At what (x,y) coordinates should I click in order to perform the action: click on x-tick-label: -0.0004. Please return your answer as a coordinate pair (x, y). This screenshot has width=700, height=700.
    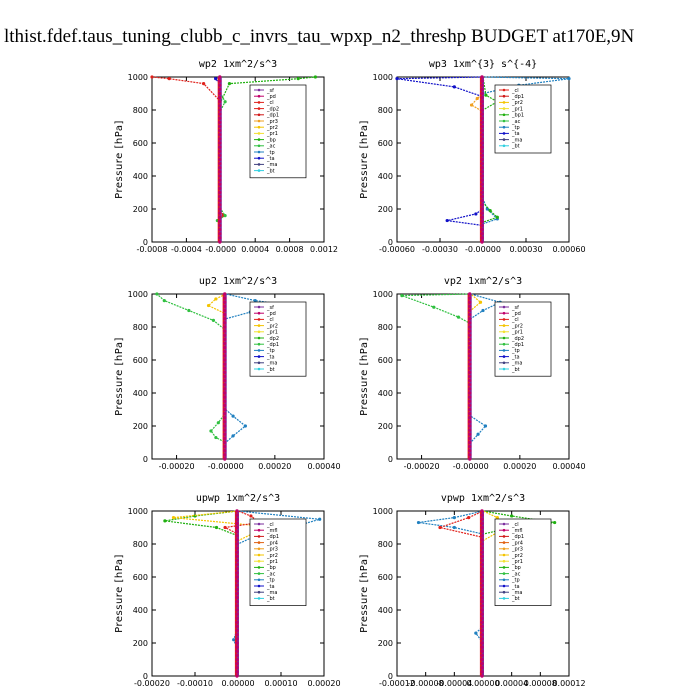
    Looking at the image, I should click on (186, 249).